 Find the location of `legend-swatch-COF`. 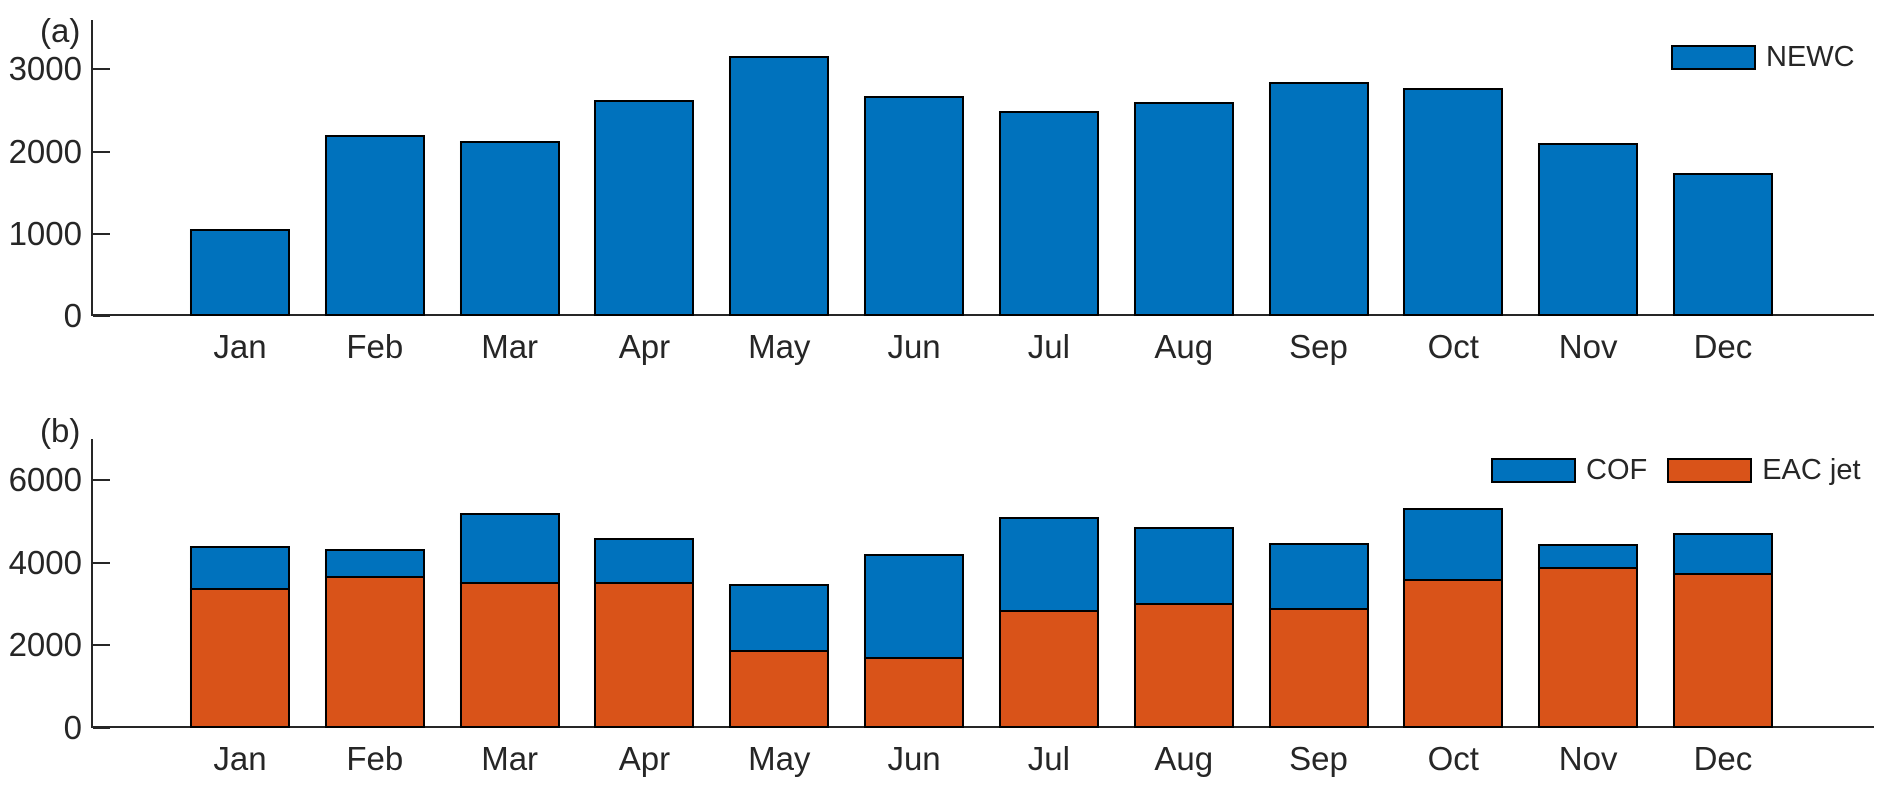

legend-swatch-COF is located at coordinates (1533, 470).